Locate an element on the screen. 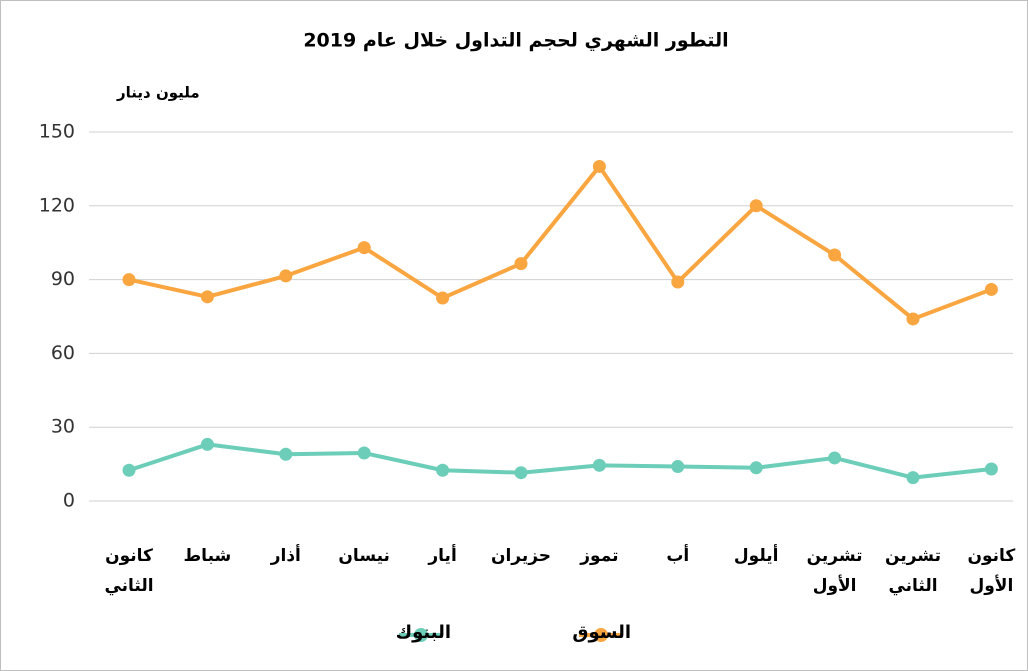 The height and width of the screenshot is (671, 1028). chart-title: التطور الشهري لحجم التداول خلال عام 2019 is located at coordinates (515, 41).